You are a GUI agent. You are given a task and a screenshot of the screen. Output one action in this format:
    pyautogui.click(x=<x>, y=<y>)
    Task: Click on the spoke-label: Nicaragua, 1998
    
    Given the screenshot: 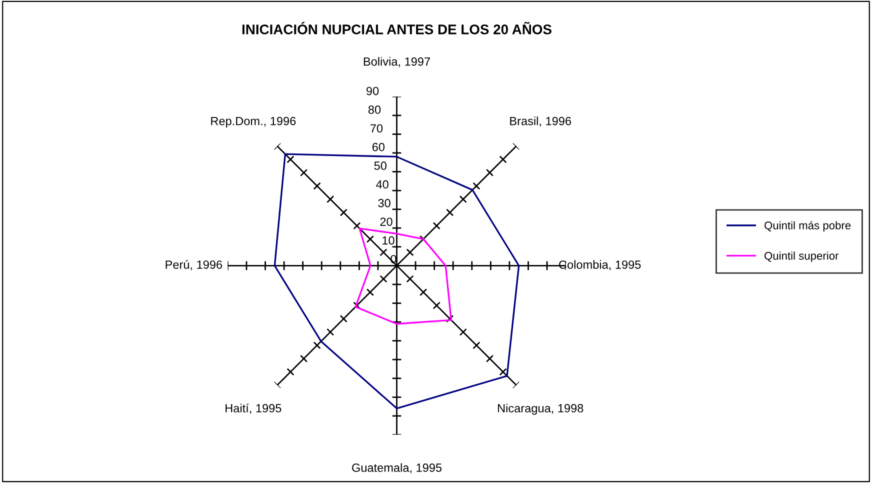 What is the action you would take?
    pyautogui.click(x=541, y=409)
    